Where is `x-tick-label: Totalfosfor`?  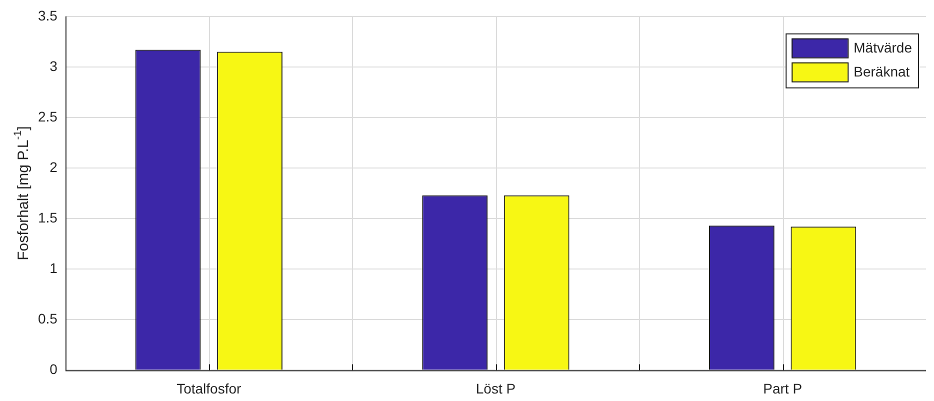 x-tick-label: Totalfosfor is located at coordinates (209, 388).